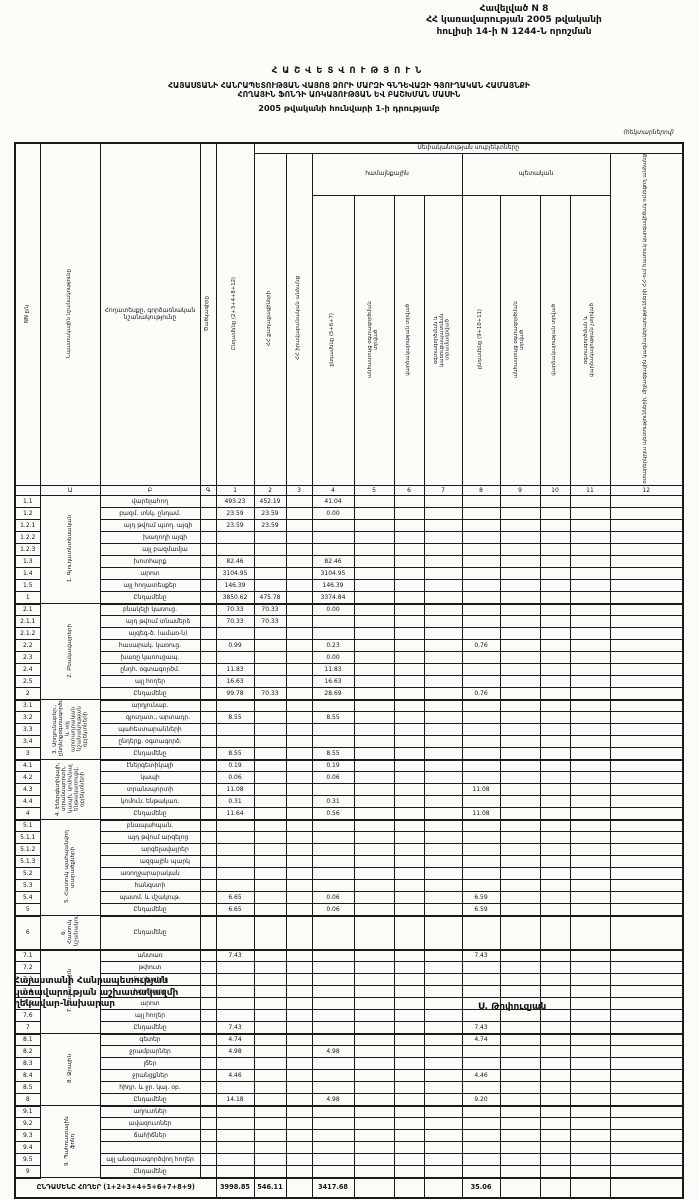  What do you see at coordinates (235, 502) in the screenshot?
I see `value-cell: 493.23` at bounding box center [235, 502].